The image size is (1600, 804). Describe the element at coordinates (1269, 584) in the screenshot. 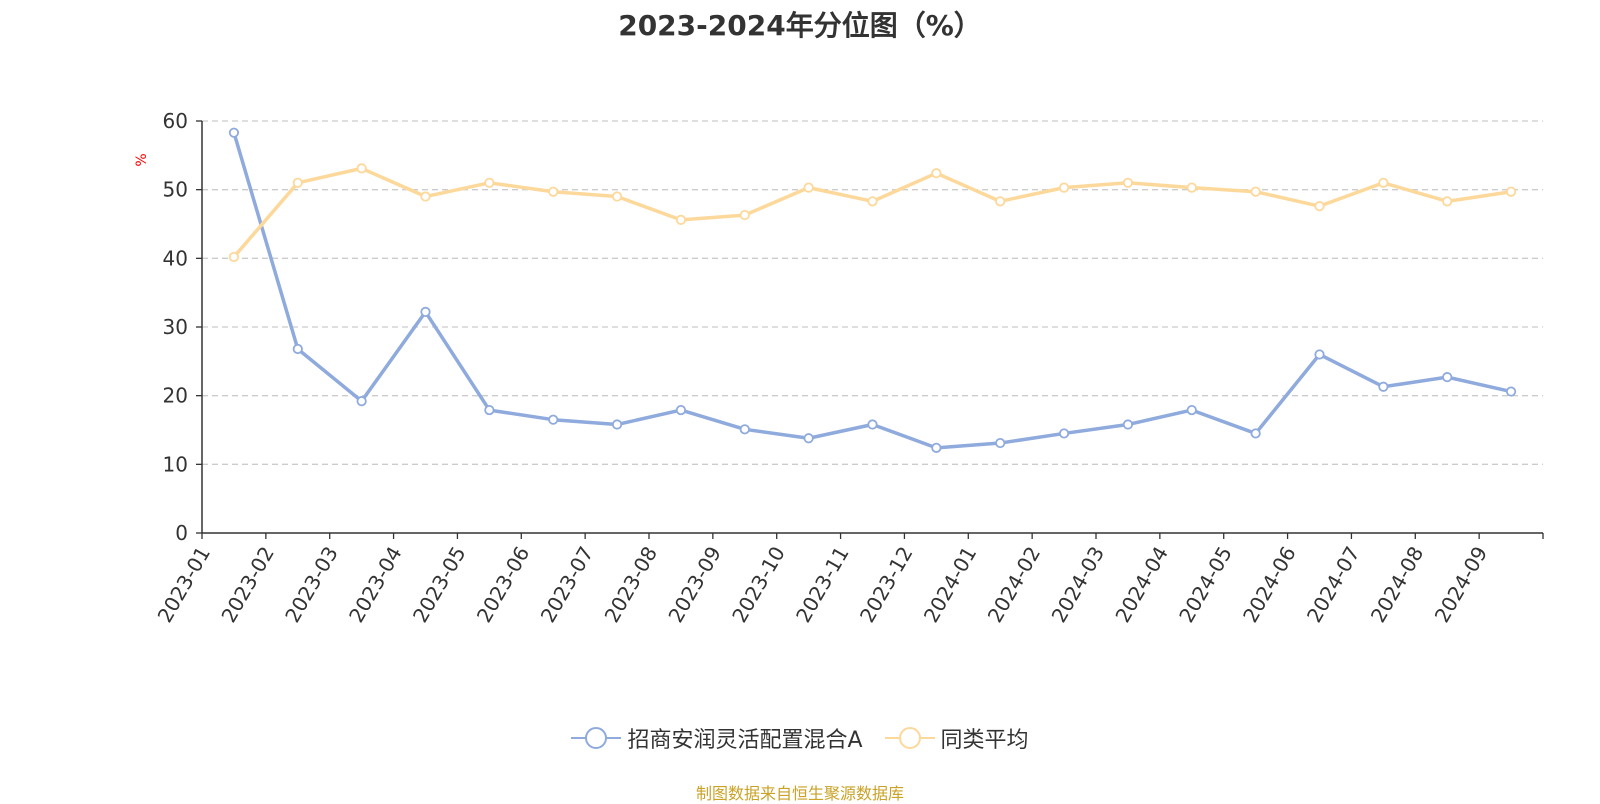

I see `x-tick-label: 2024-06` at that location.